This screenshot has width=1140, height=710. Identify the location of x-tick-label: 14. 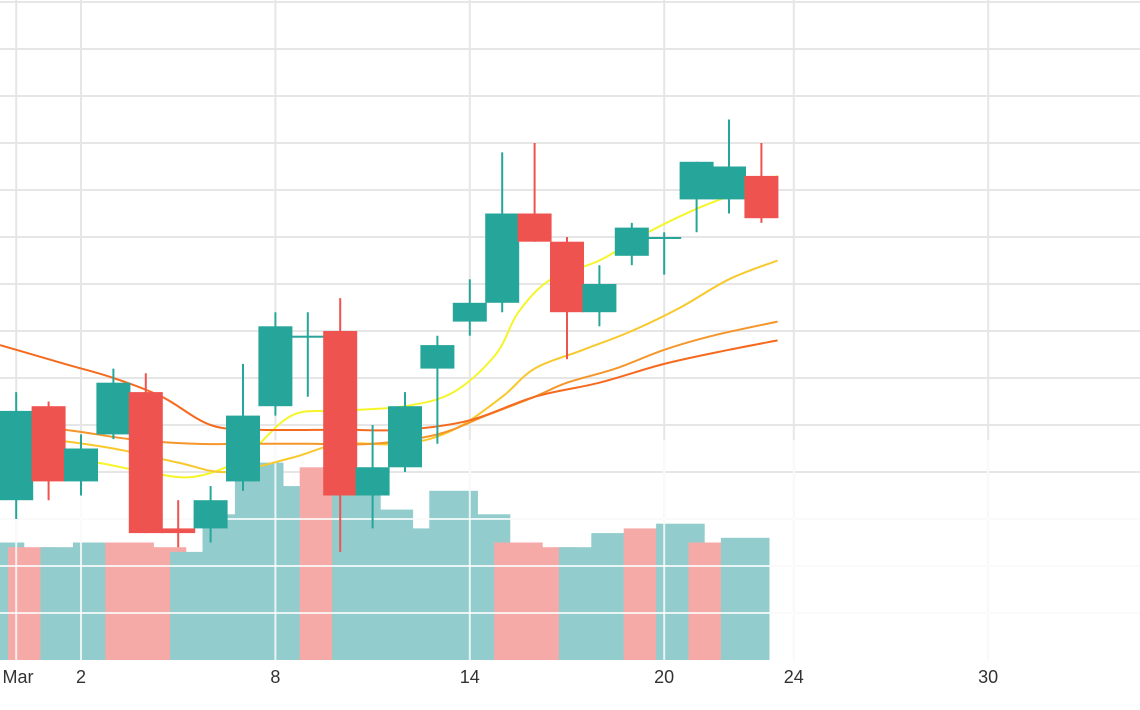
(470, 677).